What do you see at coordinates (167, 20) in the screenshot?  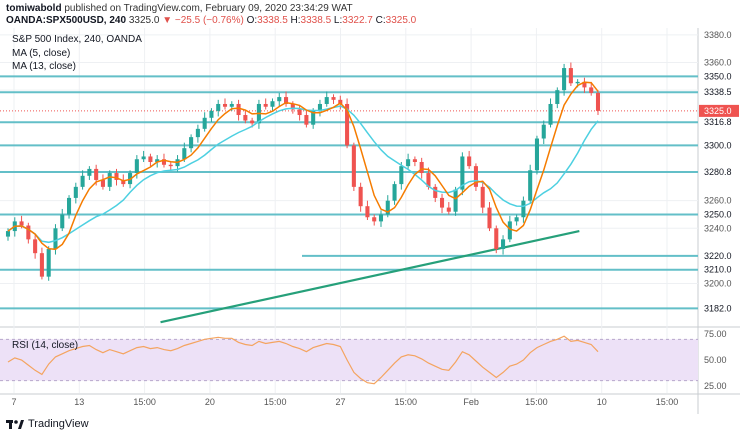 I see `change-down-icon: ▼` at bounding box center [167, 20].